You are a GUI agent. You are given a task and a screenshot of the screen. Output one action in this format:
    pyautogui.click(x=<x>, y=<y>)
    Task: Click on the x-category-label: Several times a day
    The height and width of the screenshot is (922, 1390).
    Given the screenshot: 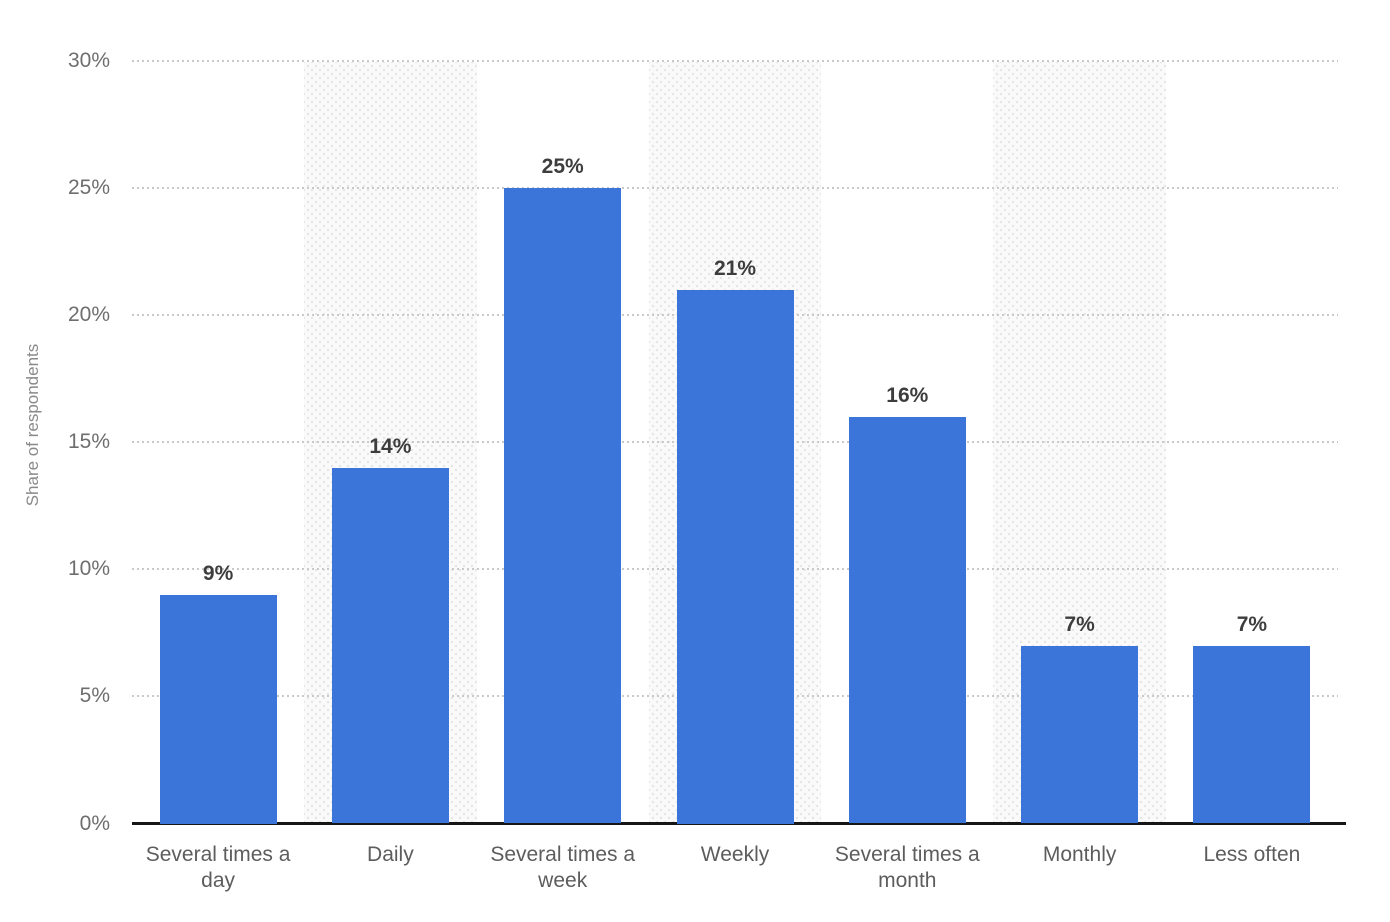 What is the action you would take?
    pyautogui.click(x=218, y=867)
    